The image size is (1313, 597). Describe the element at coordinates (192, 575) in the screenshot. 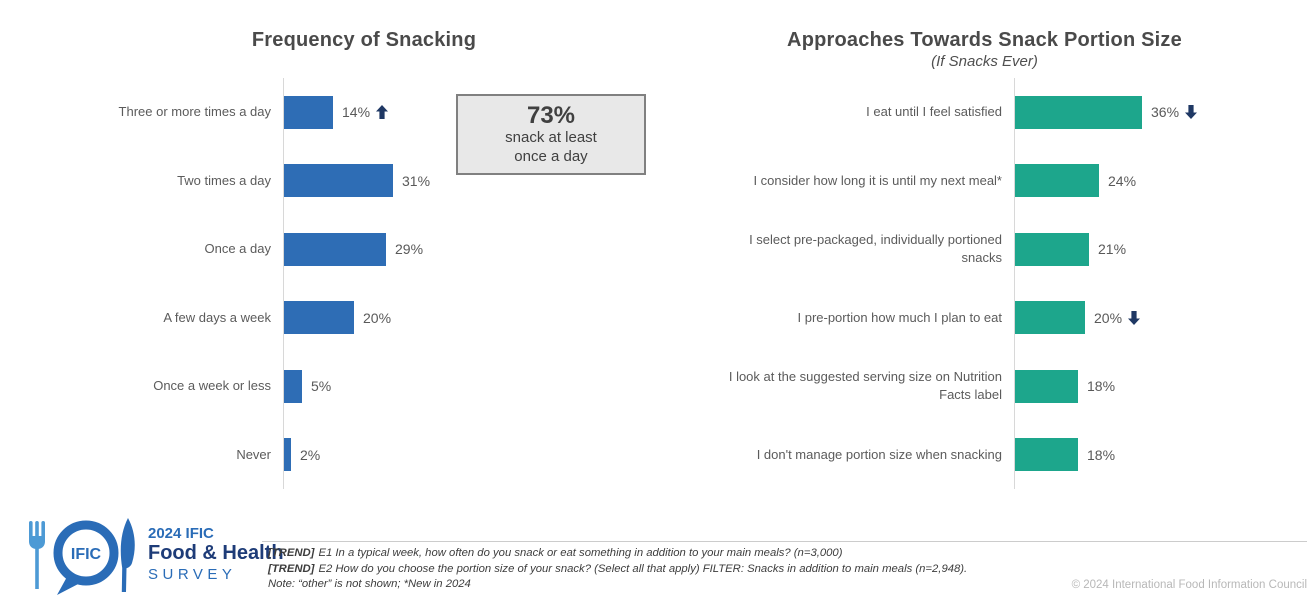

I see `logo-survey-line: SURVEY` at that location.